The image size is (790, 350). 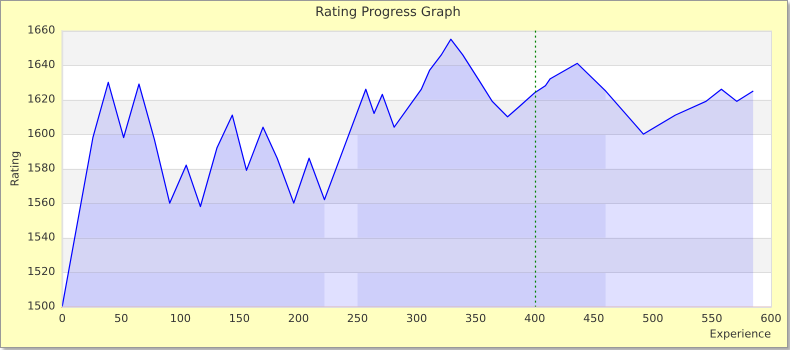 I want to click on y-axis-title: Rating, so click(x=15, y=168).